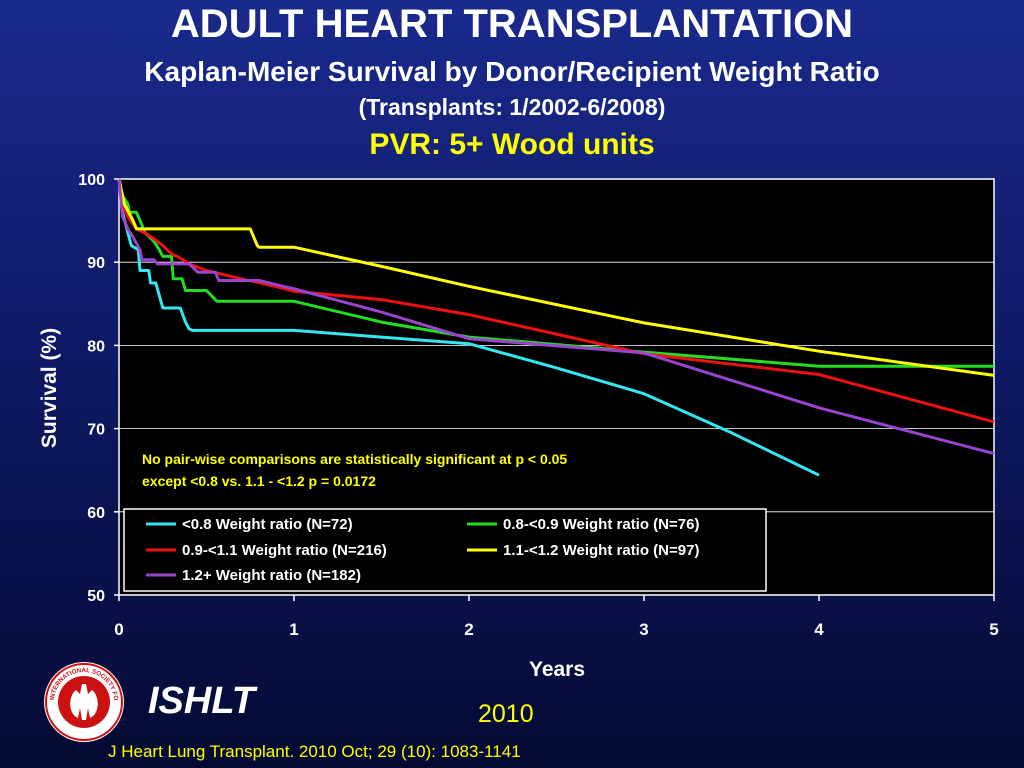 The image size is (1024, 768). I want to click on report-year: 2010, so click(506, 714).